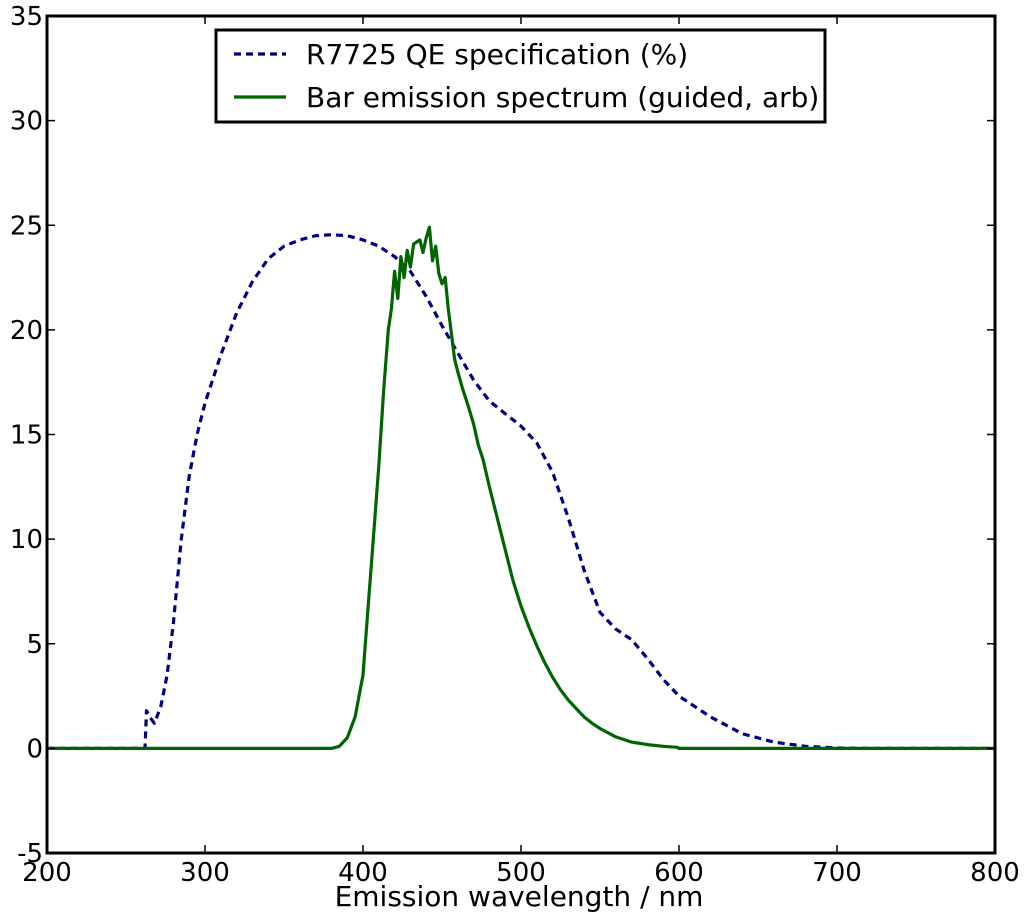 This screenshot has width=1027, height=919. I want to click on y-tick-label: 35, so click(26, 17).